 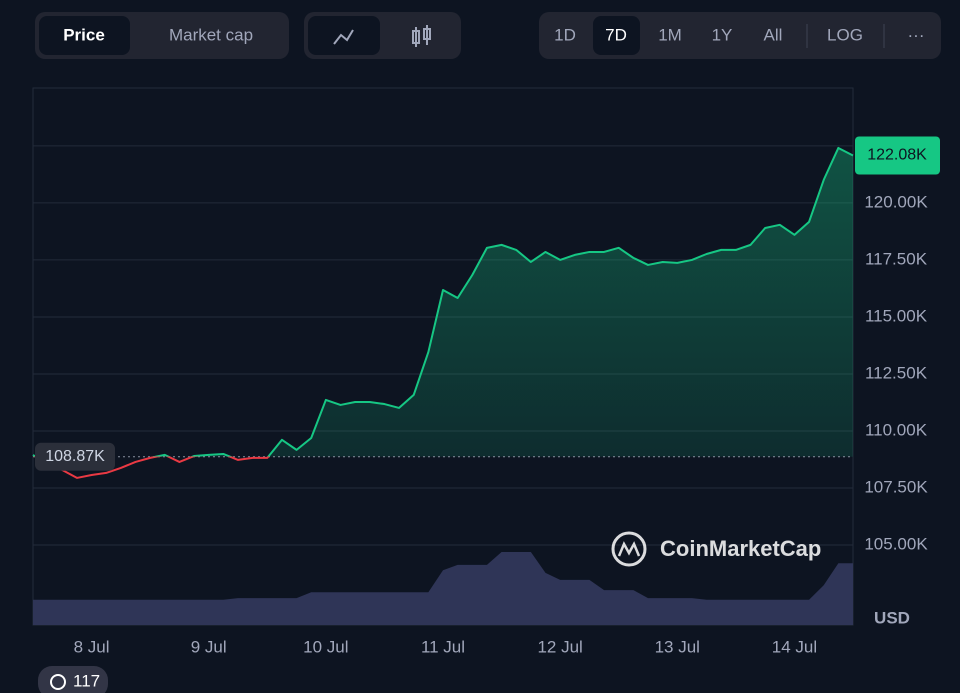 What do you see at coordinates (896, 372) in the screenshot?
I see `y-tick-label: 112.50K` at bounding box center [896, 372].